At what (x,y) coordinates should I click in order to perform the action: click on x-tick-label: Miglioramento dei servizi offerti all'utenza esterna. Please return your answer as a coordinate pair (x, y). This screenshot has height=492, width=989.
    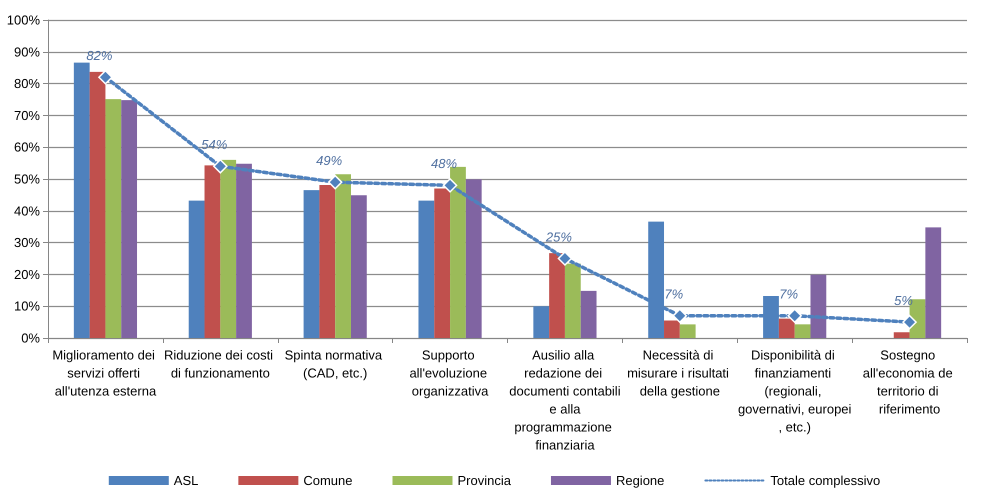
    Looking at the image, I should click on (105, 373).